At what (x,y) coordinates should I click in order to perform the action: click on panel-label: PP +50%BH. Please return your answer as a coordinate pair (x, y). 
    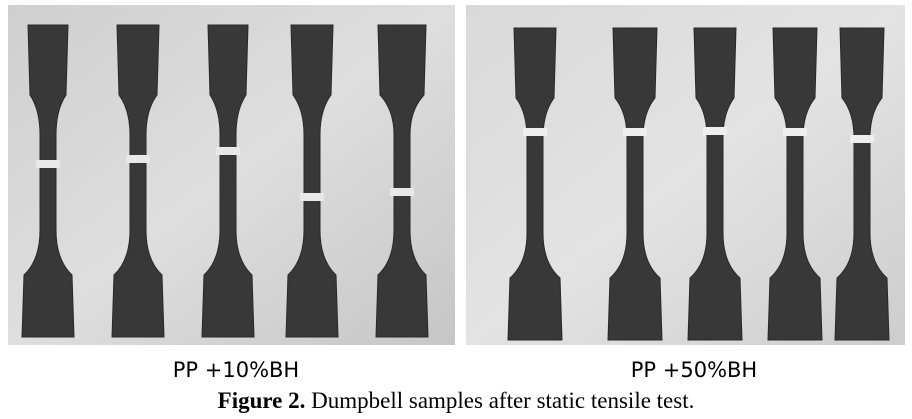
    Looking at the image, I should click on (694, 370).